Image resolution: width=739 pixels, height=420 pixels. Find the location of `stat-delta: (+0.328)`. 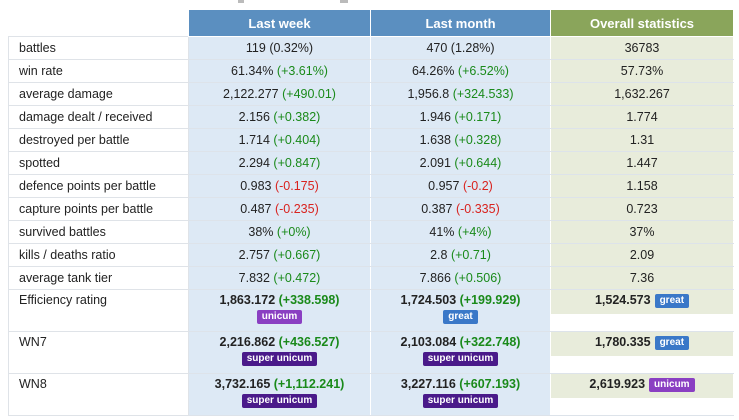

stat-delta: (+0.328) is located at coordinates (478, 140).